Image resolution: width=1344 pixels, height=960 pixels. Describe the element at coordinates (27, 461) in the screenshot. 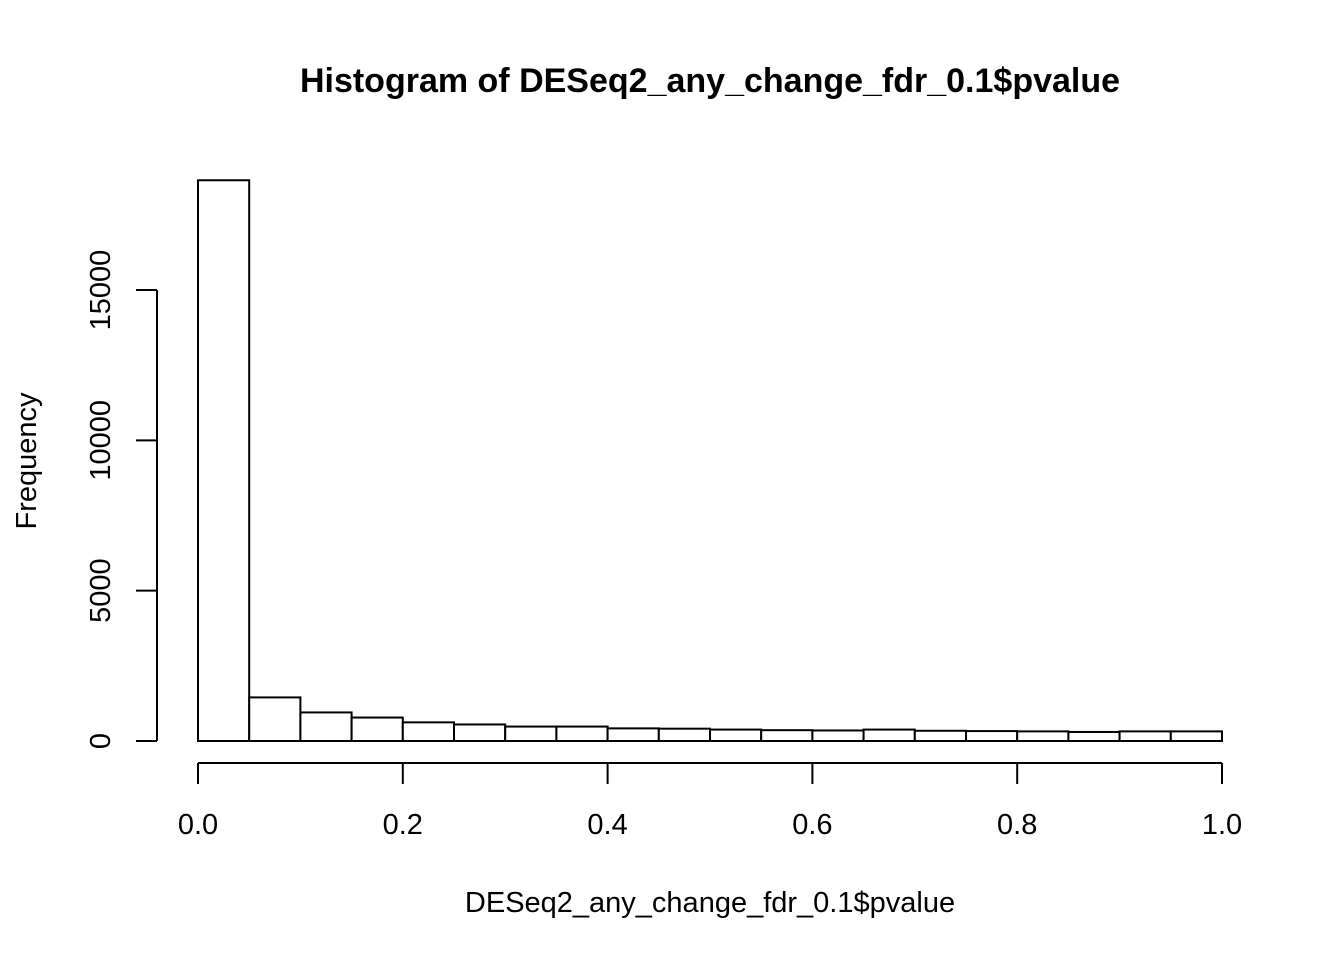

I see `y-axis-label: Frequency` at that location.